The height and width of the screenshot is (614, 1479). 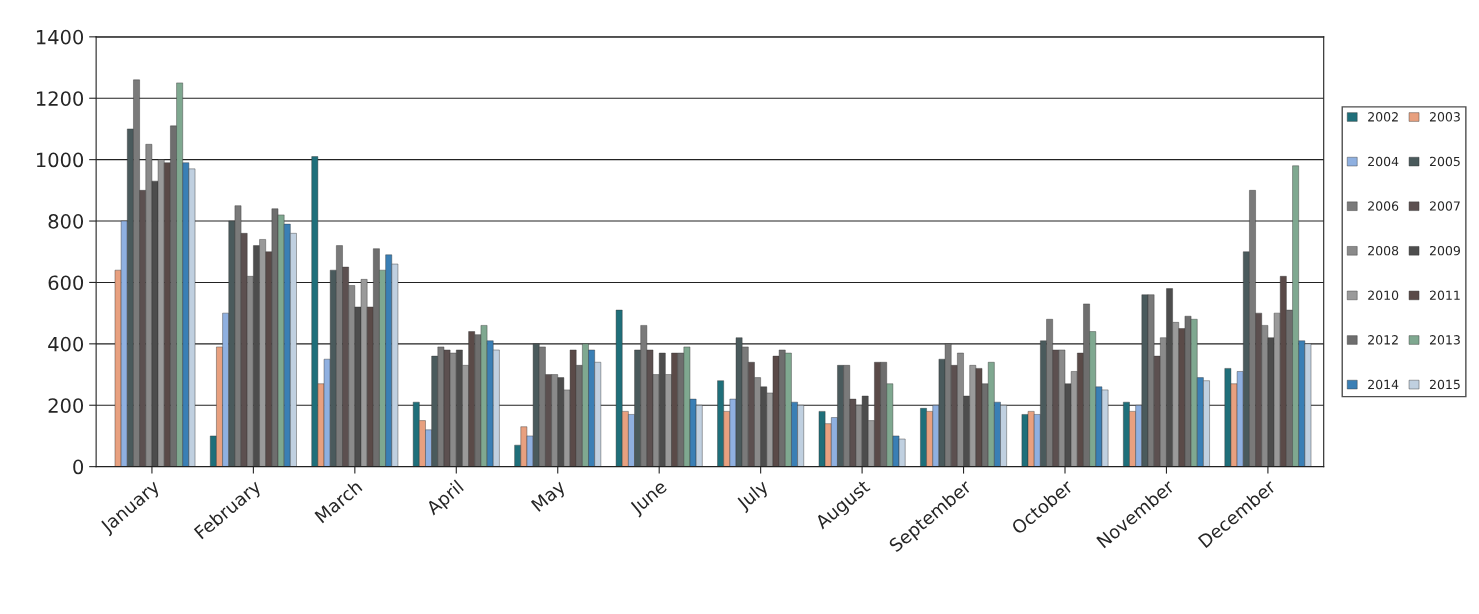 What do you see at coordinates (549, 497) in the screenshot?
I see `x-tick-label: May` at bounding box center [549, 497].